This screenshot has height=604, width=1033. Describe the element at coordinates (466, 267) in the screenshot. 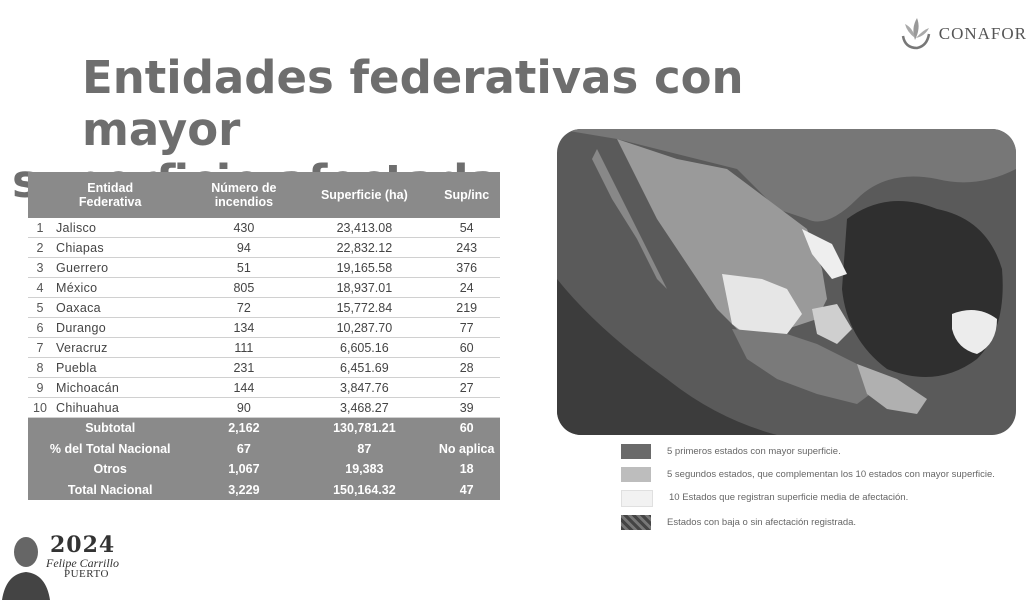

I see `row-supinc: 376` at that location.